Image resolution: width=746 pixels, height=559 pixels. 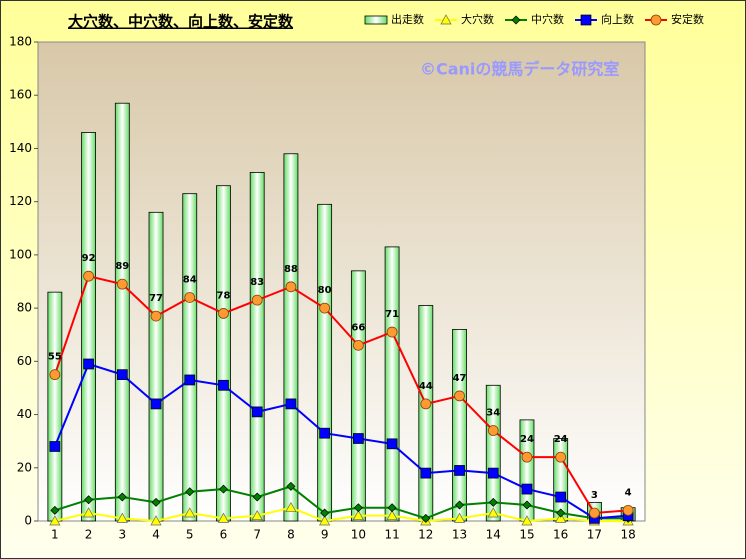 What do you see at coordinates (20, 201) in the screenshot?
I see `y-tick-label: 120` at bounding box center [20, 201].